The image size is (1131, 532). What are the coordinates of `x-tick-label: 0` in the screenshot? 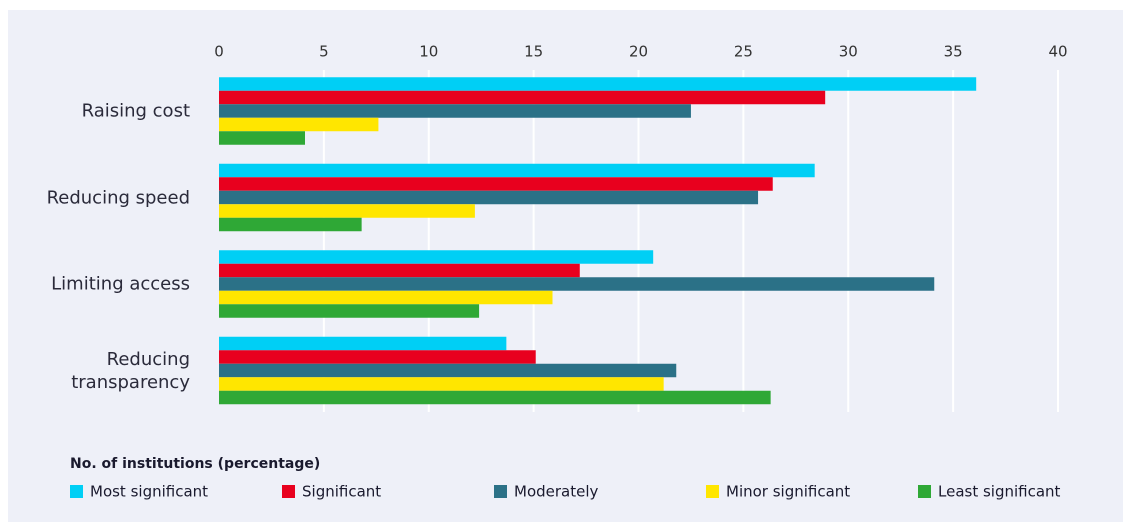 It's located at (219, 52).